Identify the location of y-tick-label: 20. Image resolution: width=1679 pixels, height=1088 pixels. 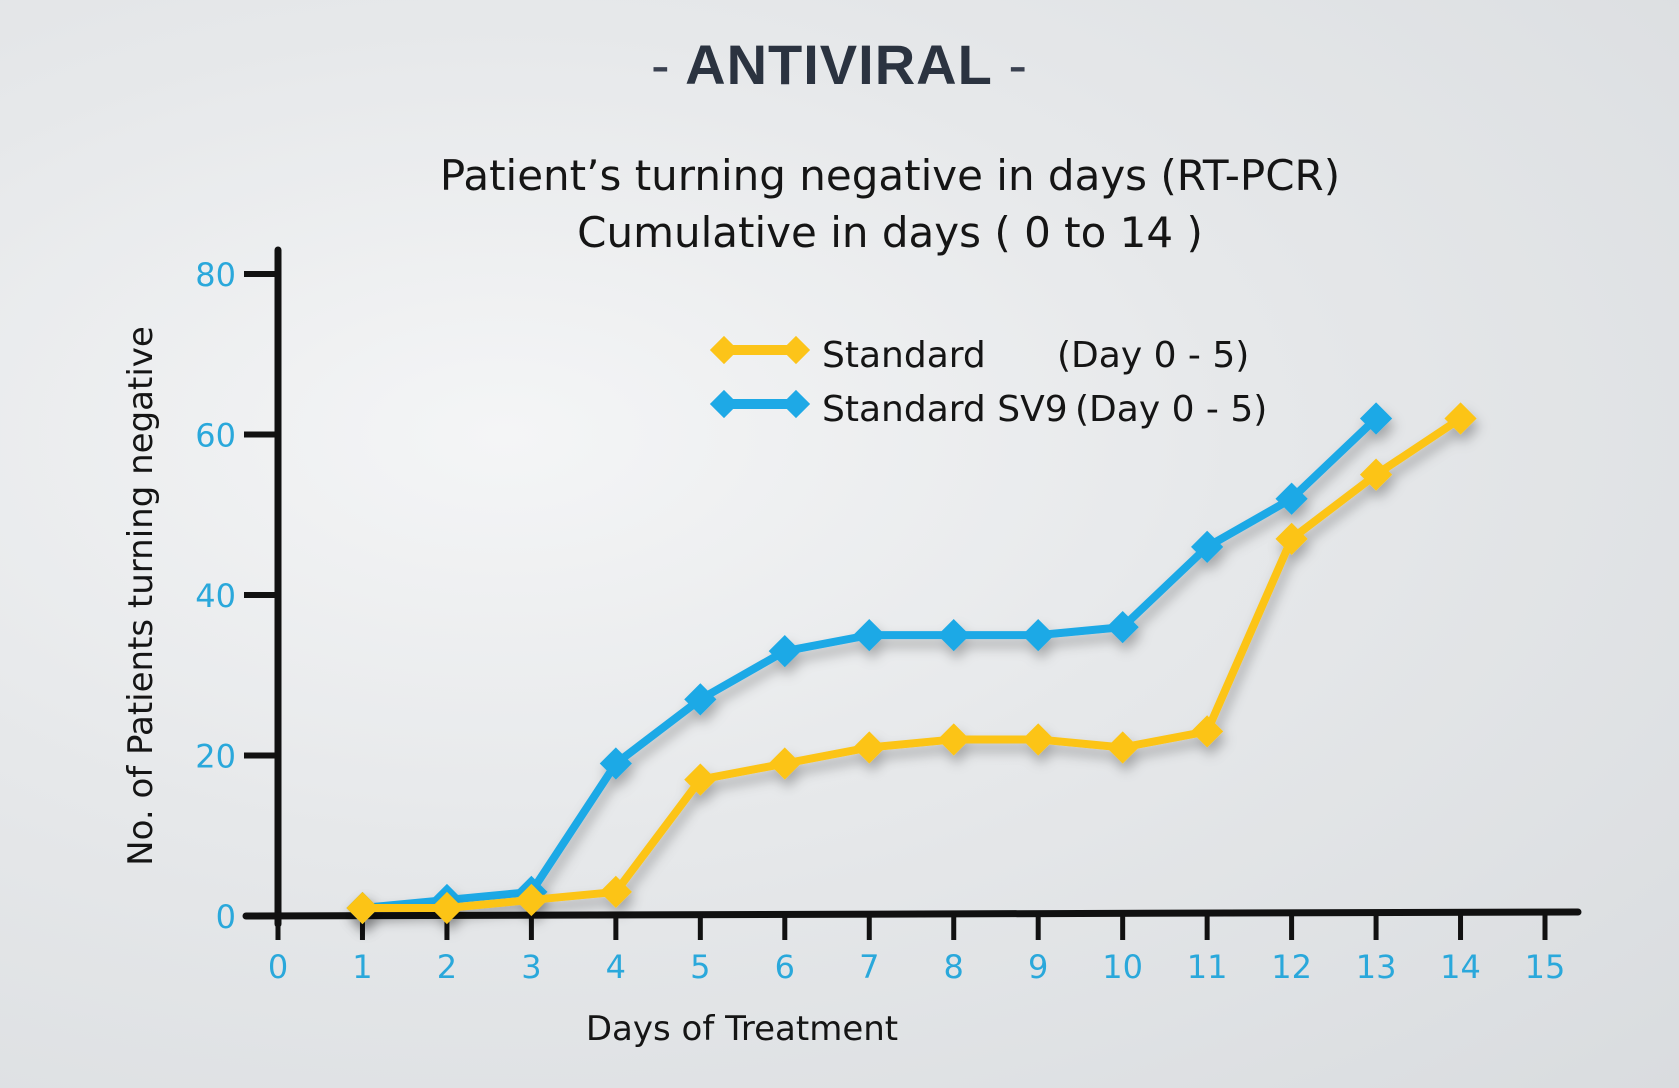
(215, 757).